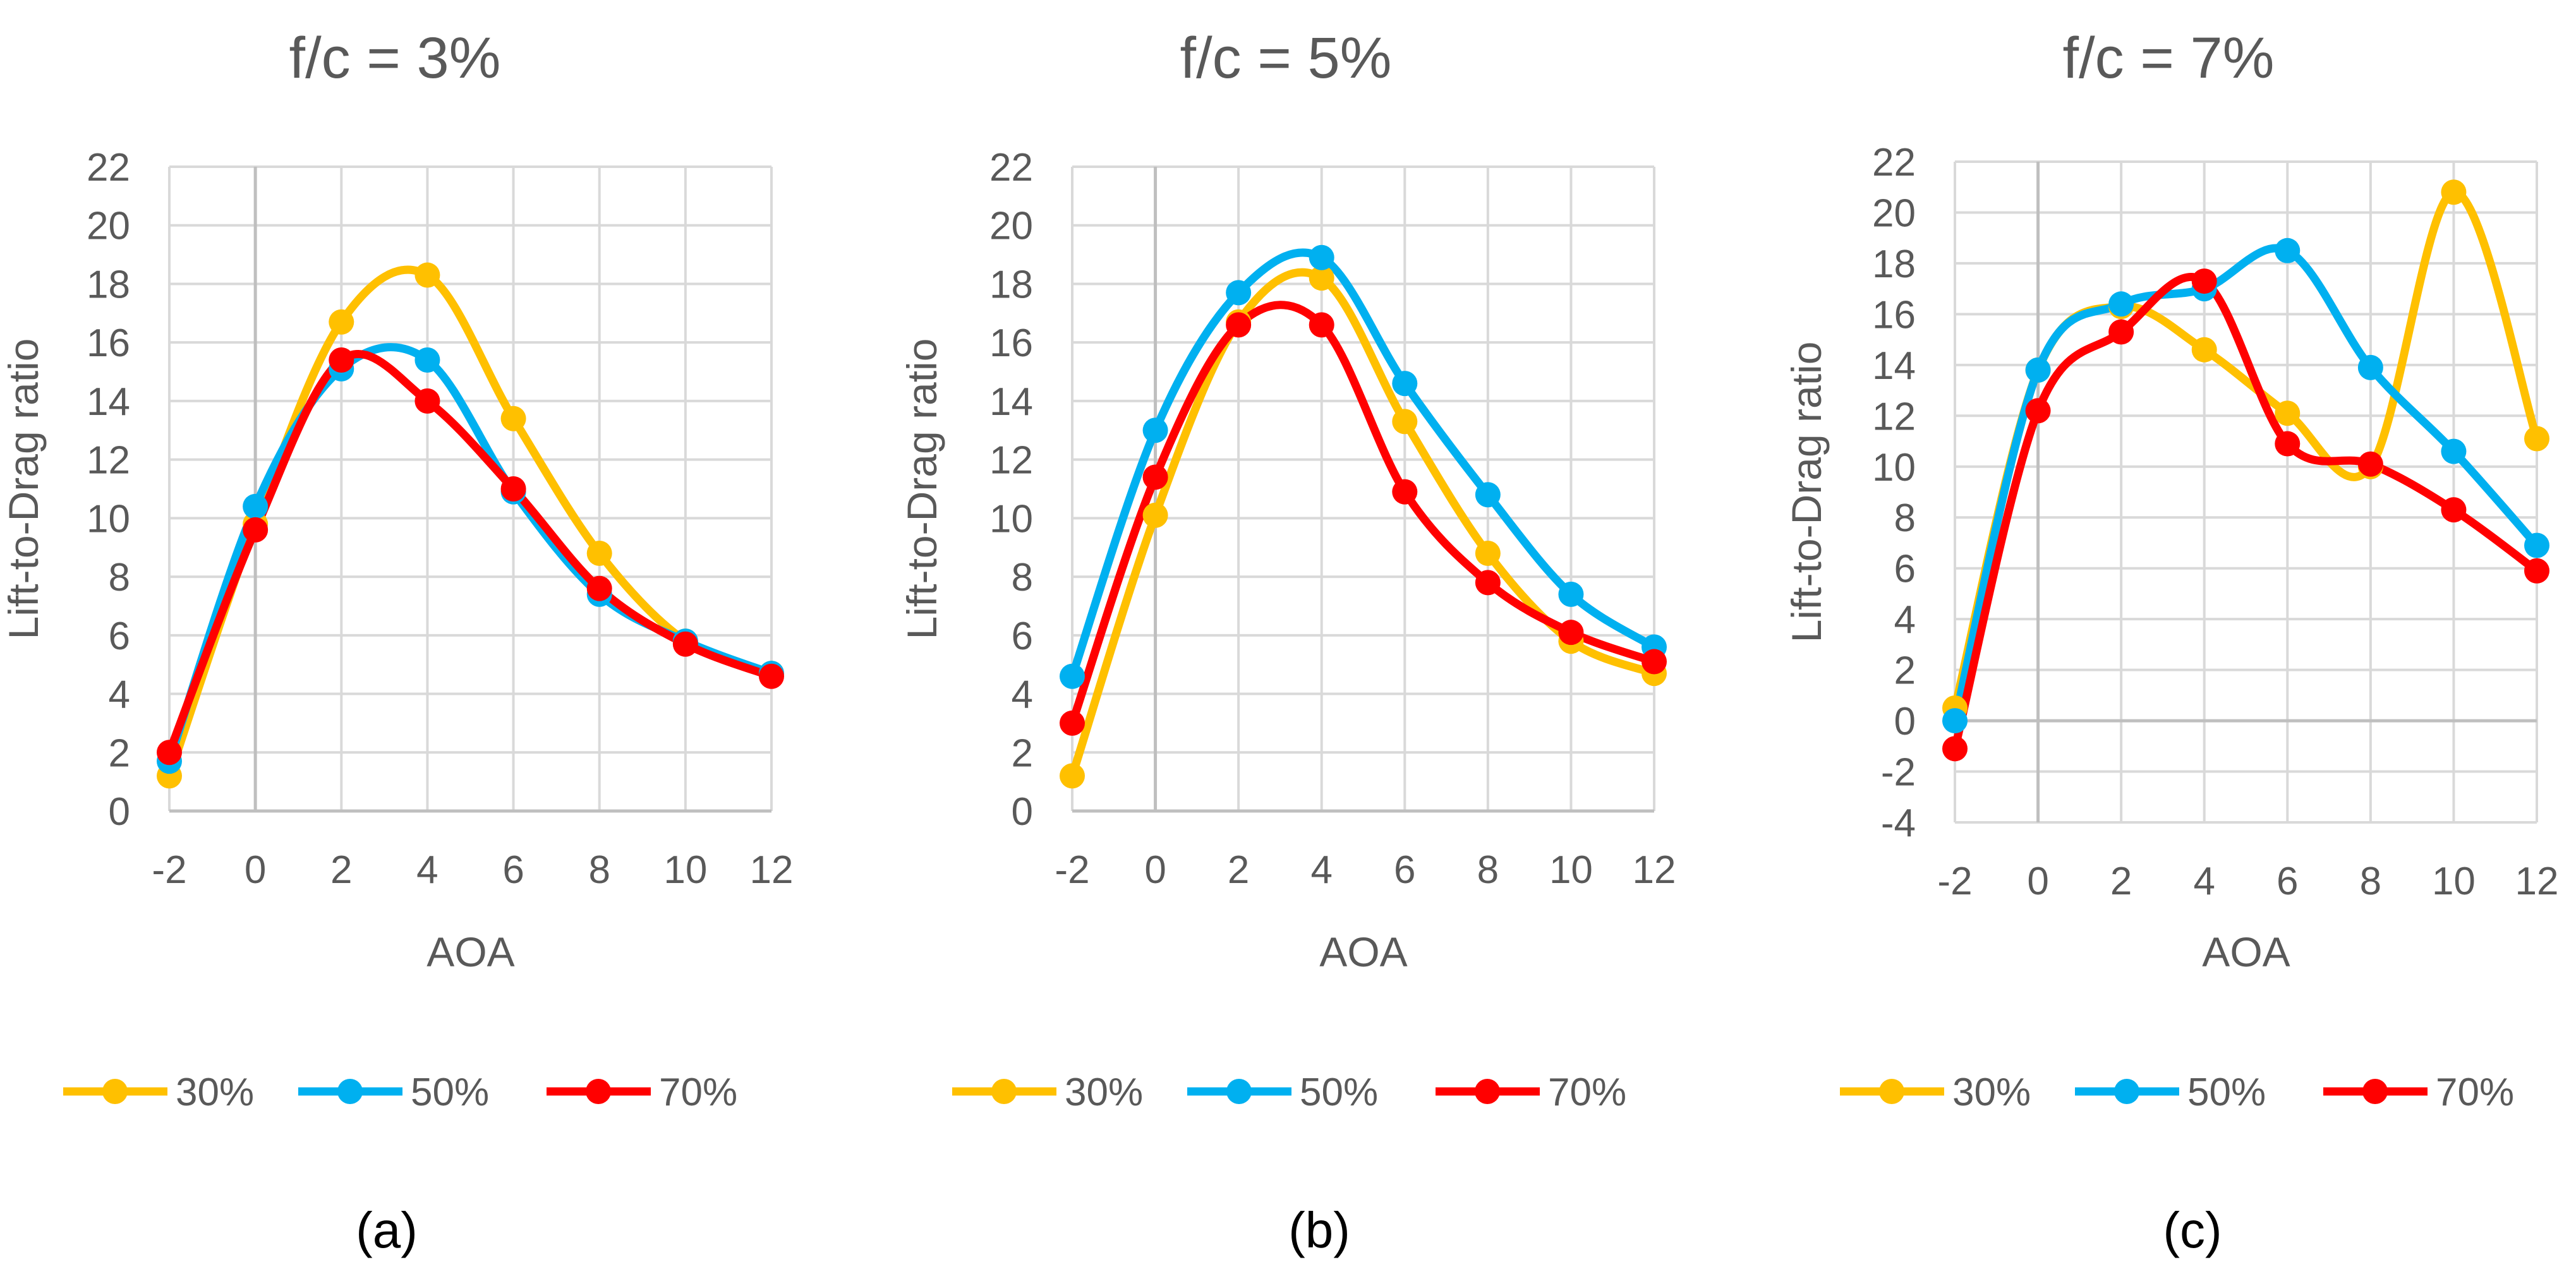 The height and width of the screenshot is (1286, 2576). I want to click on y-tick-label: 0, so click(1022, 812).